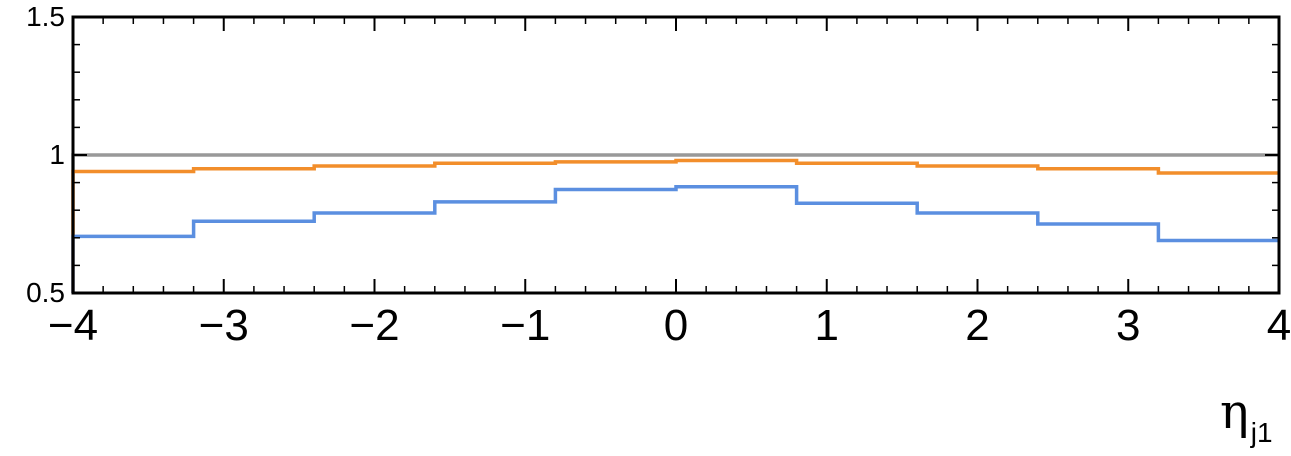  Describe the element at coordinates (57, 154) in the screenshot. I see `y-tick-label: 1` at that location.